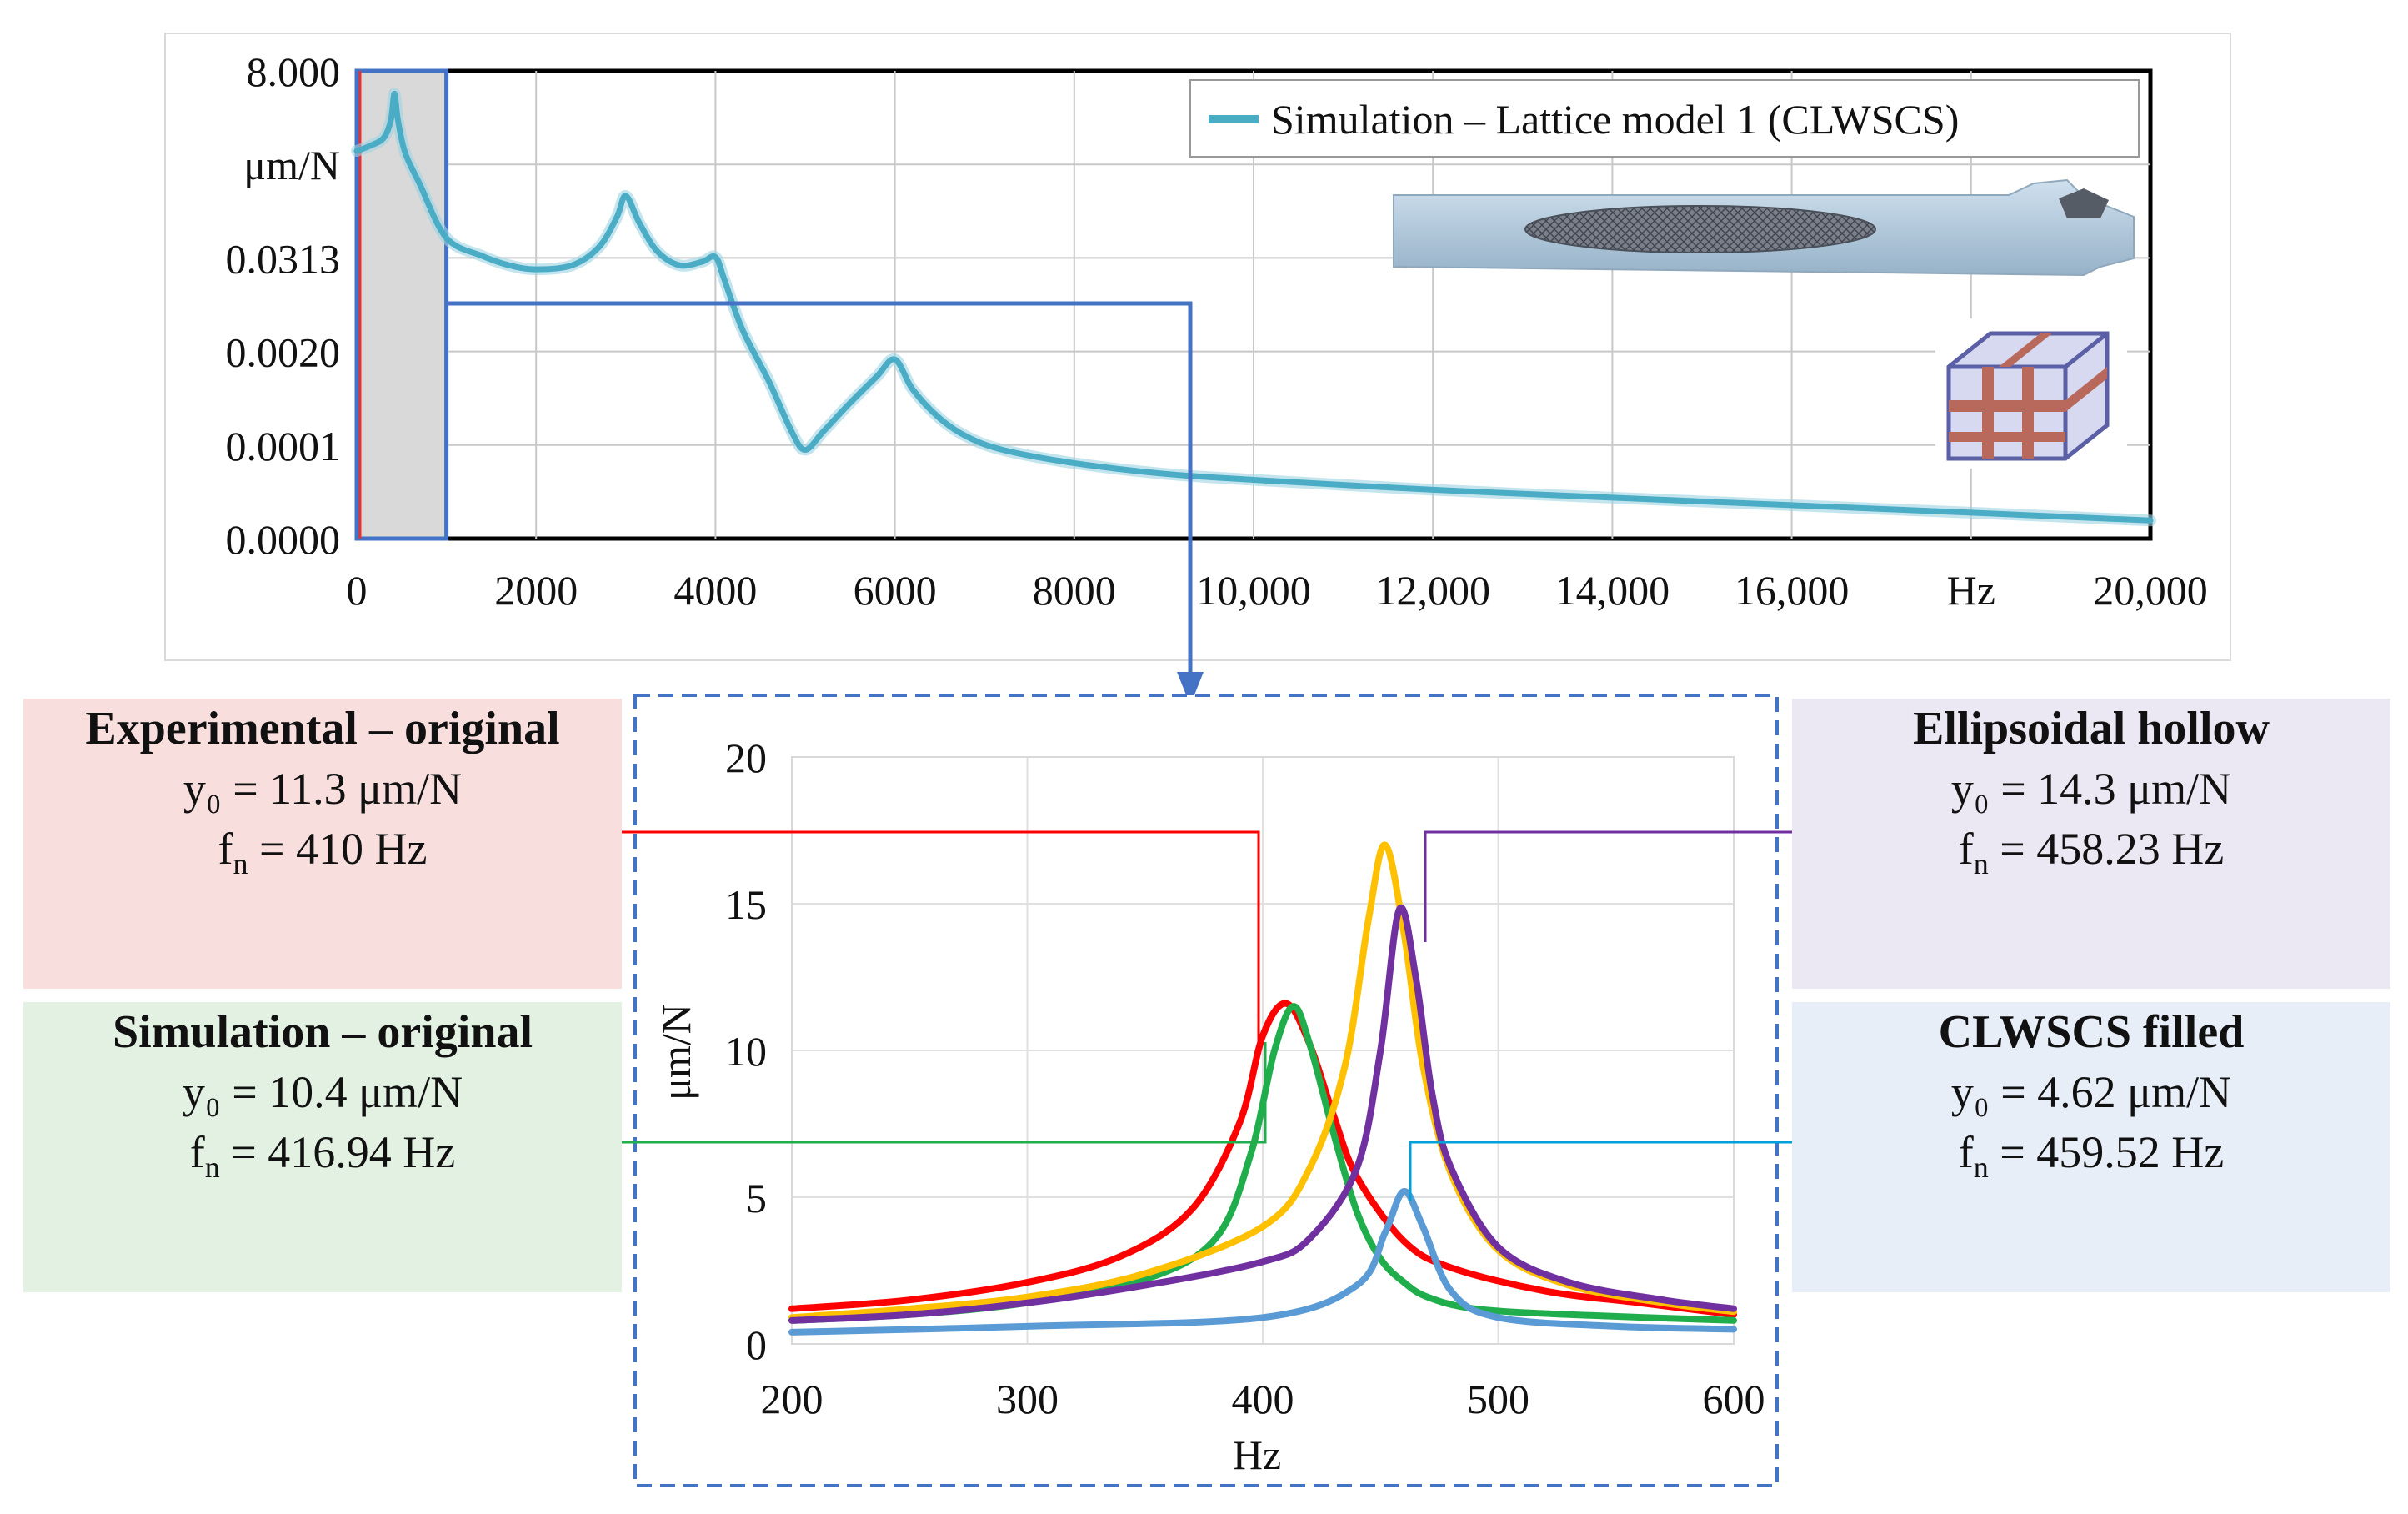 Image resolution: width=2408 pixels, height=1514 pixels. What do you see at coordinates (819, 488) in the screenshot?
I see `zoom-connector-line` at bounding box center [819, 488].